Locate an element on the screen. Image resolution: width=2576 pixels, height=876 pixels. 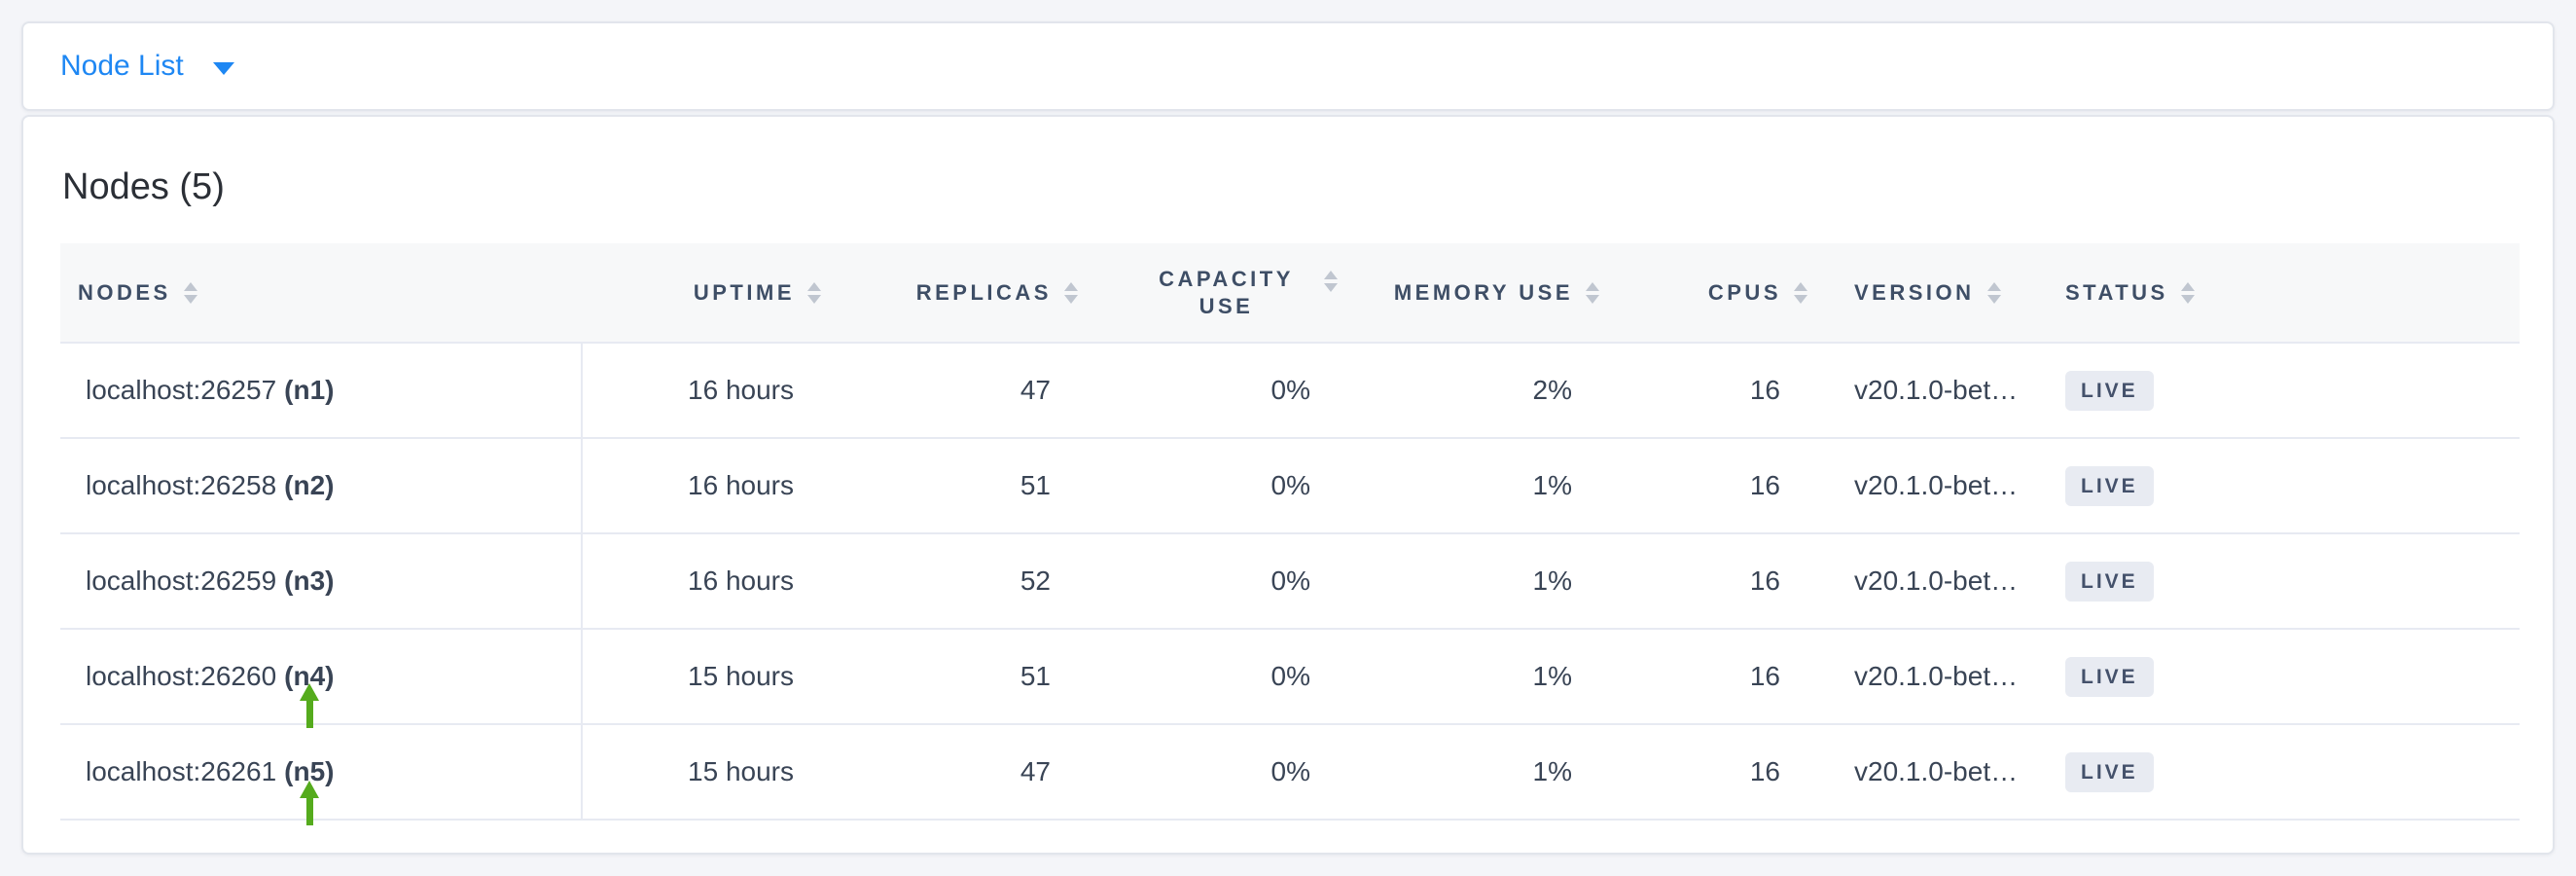
memory-use-cell: 2% is located at coordinates (1468, 391).